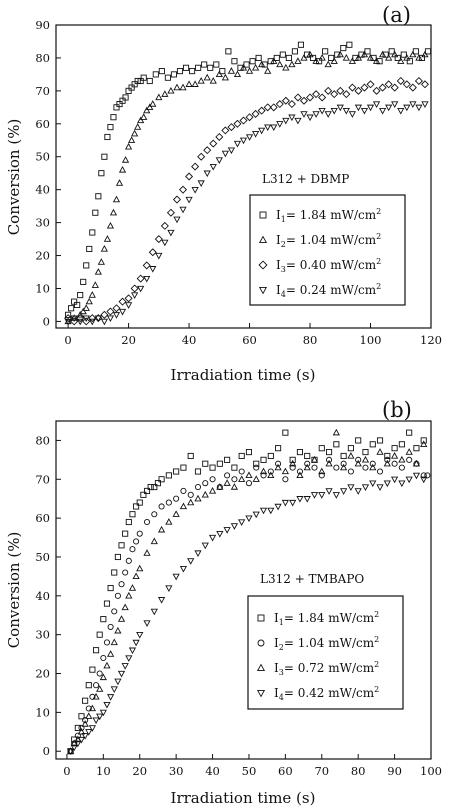  What do you see at coordinates (212, 771) in the screenshot?
I see `x-tick-label: 40` at bounding box center [212, 771].